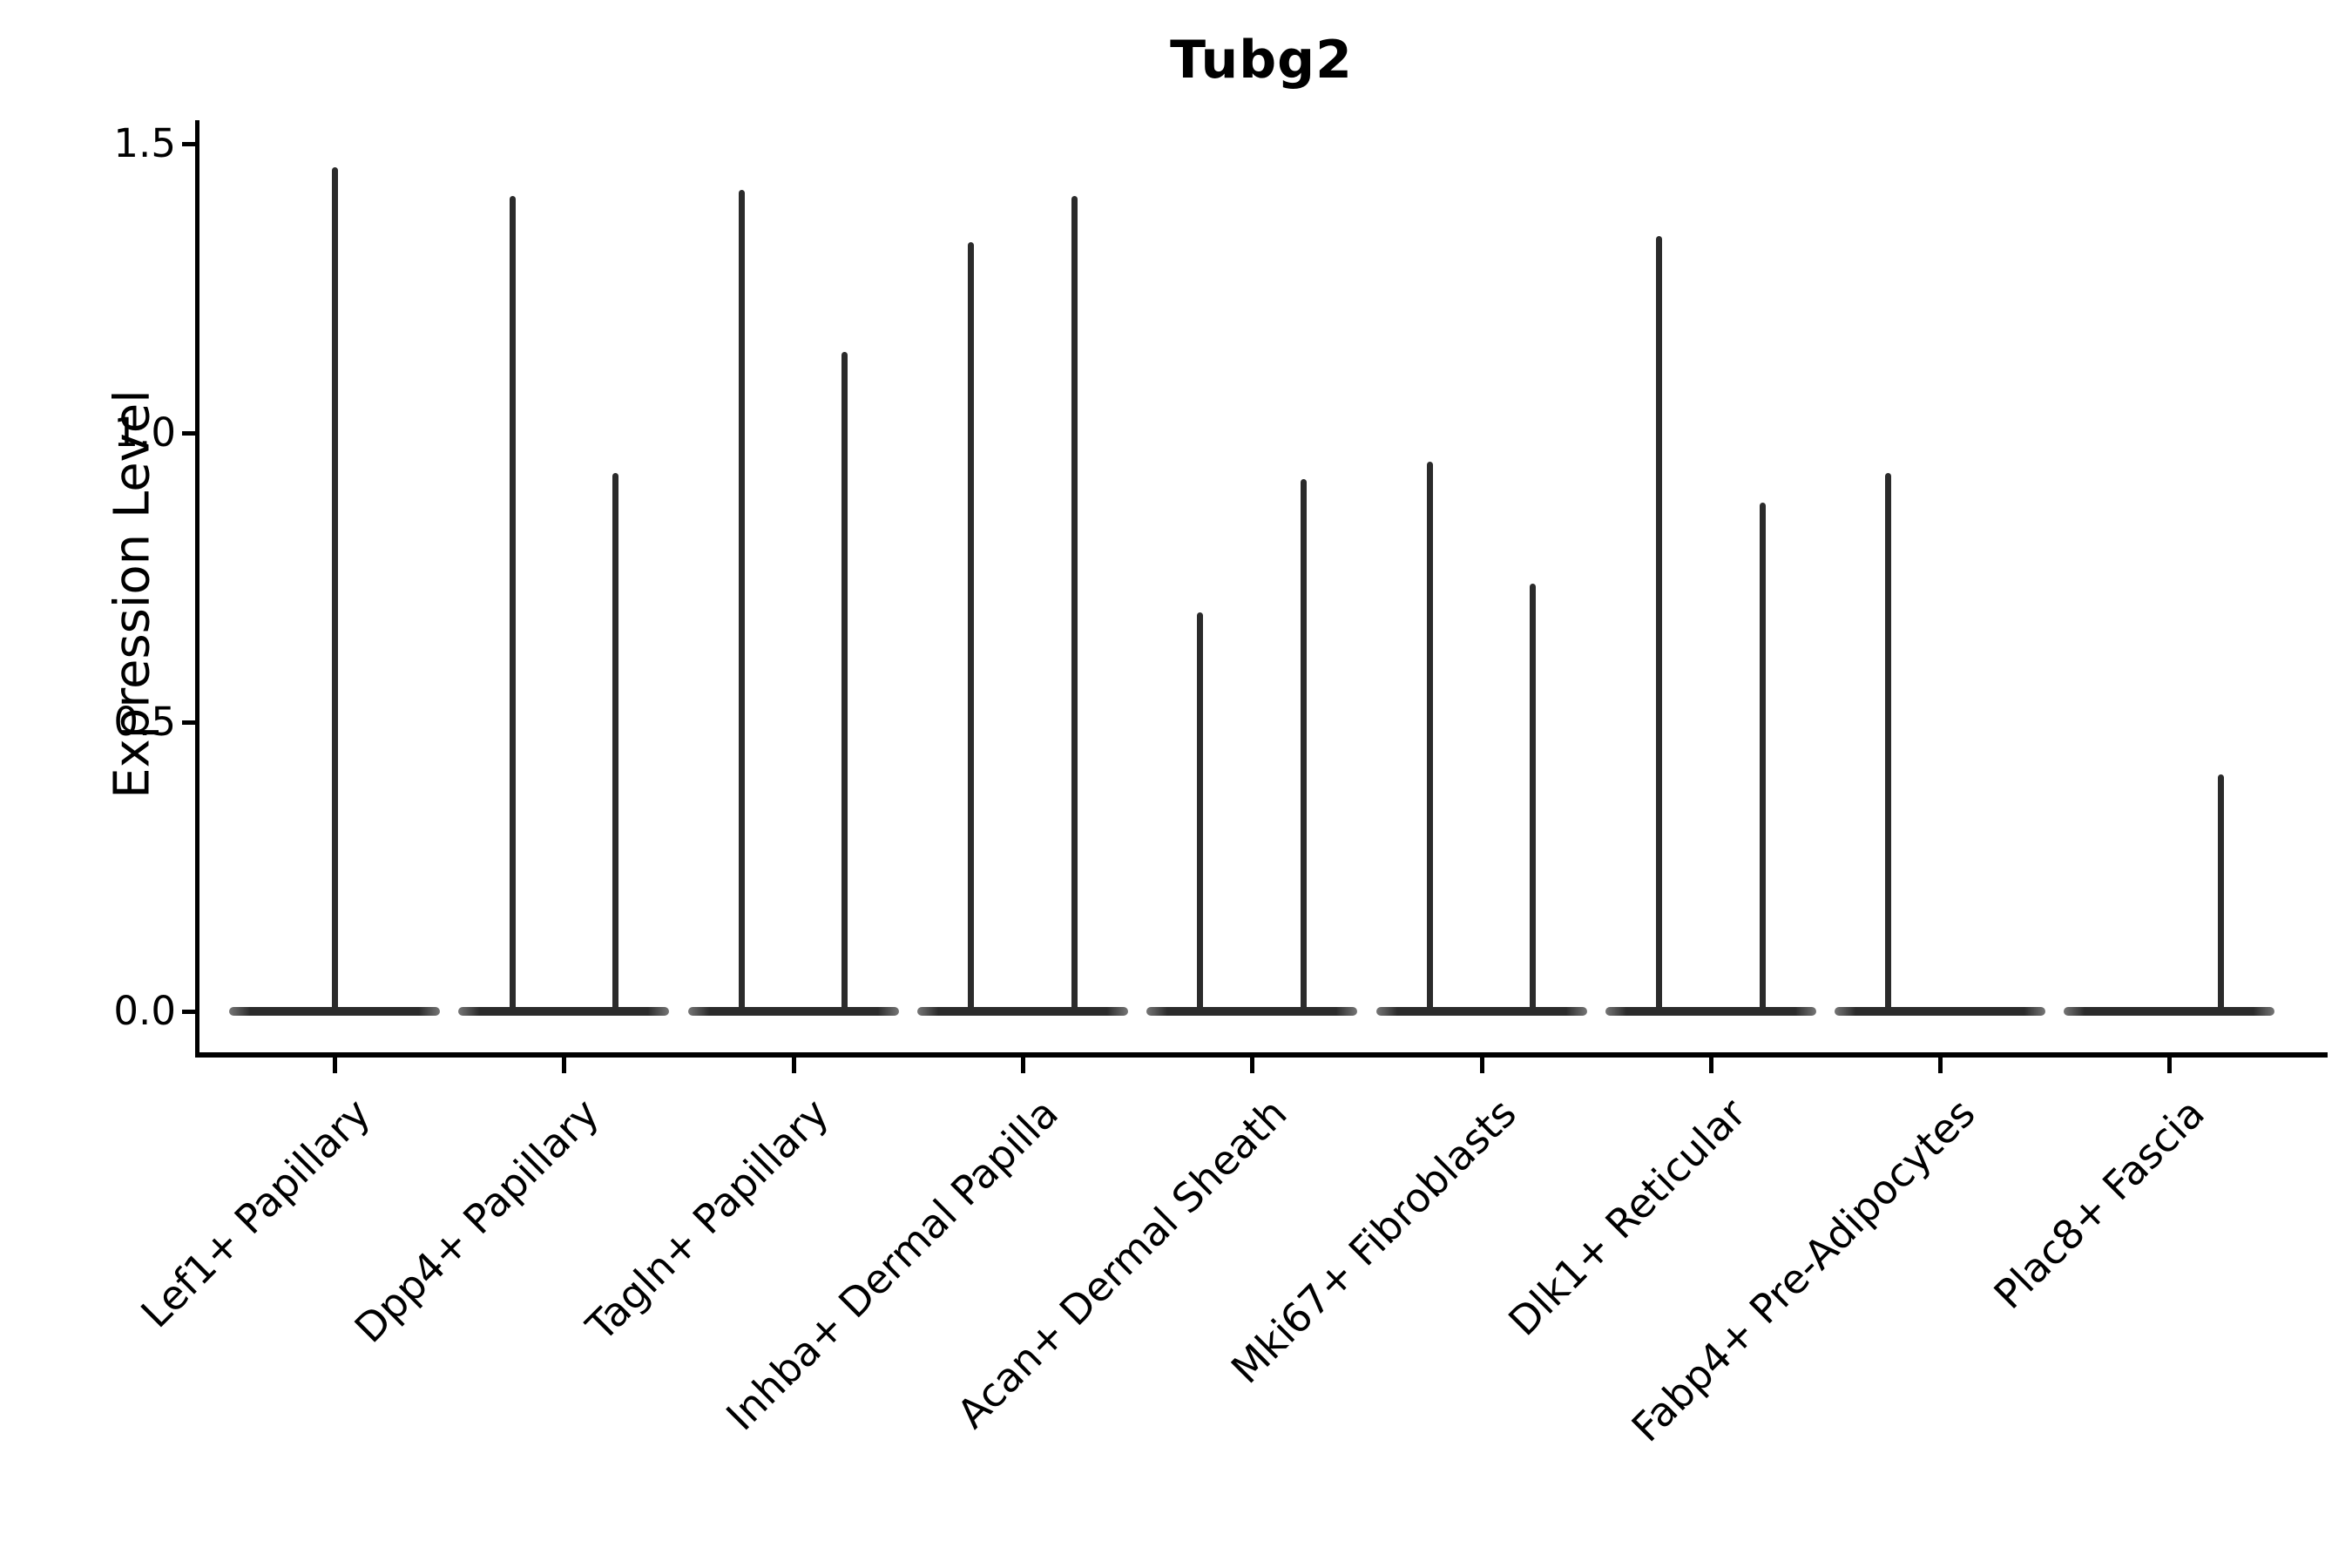  Describe the element at coordinates (707, 1219) in the screenshot. I see `x-tick-label: Tagln+ Papillary` at that location.